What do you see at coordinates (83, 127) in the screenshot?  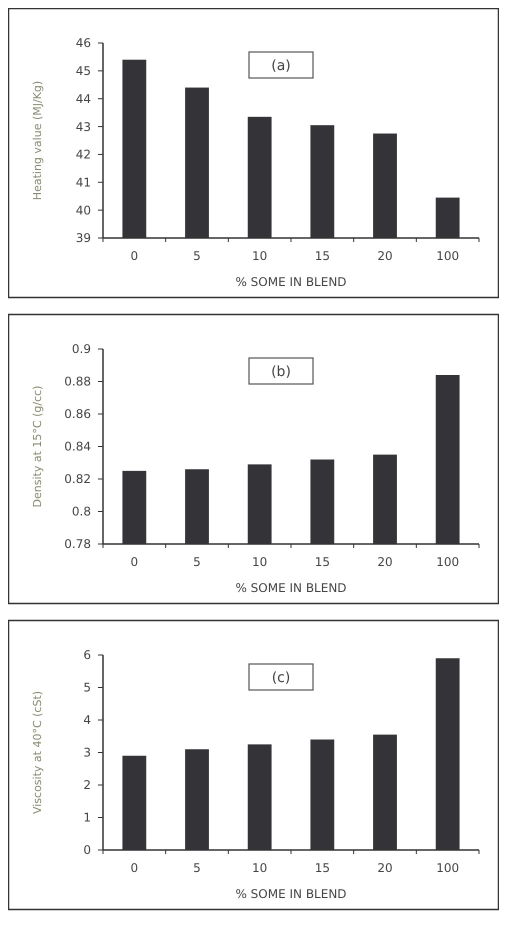 I see `y-tick-label: 43` at bounding box center [83, 127].